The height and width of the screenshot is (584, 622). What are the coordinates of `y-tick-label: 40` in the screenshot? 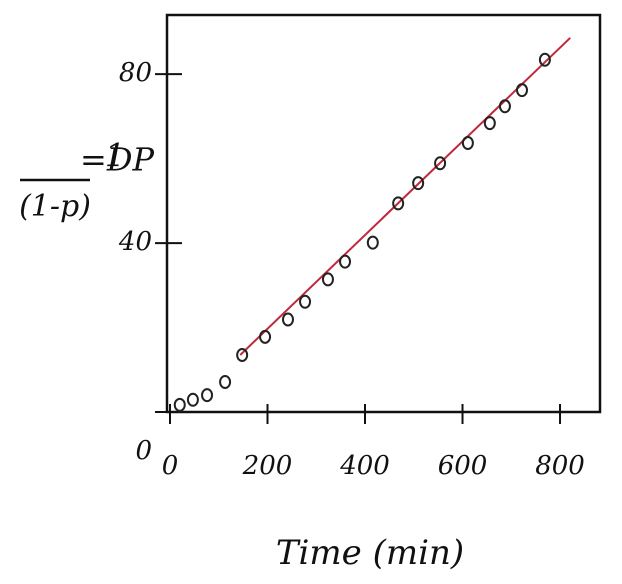 It's located at (135, 242).